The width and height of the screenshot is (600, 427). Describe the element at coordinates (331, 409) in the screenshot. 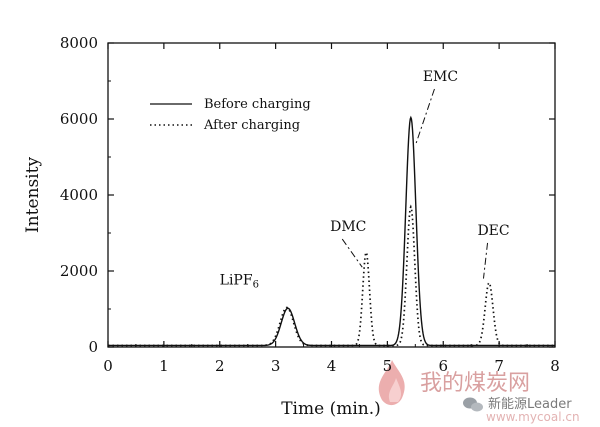

I see `x-axis-label: Time (min.)` at that location.